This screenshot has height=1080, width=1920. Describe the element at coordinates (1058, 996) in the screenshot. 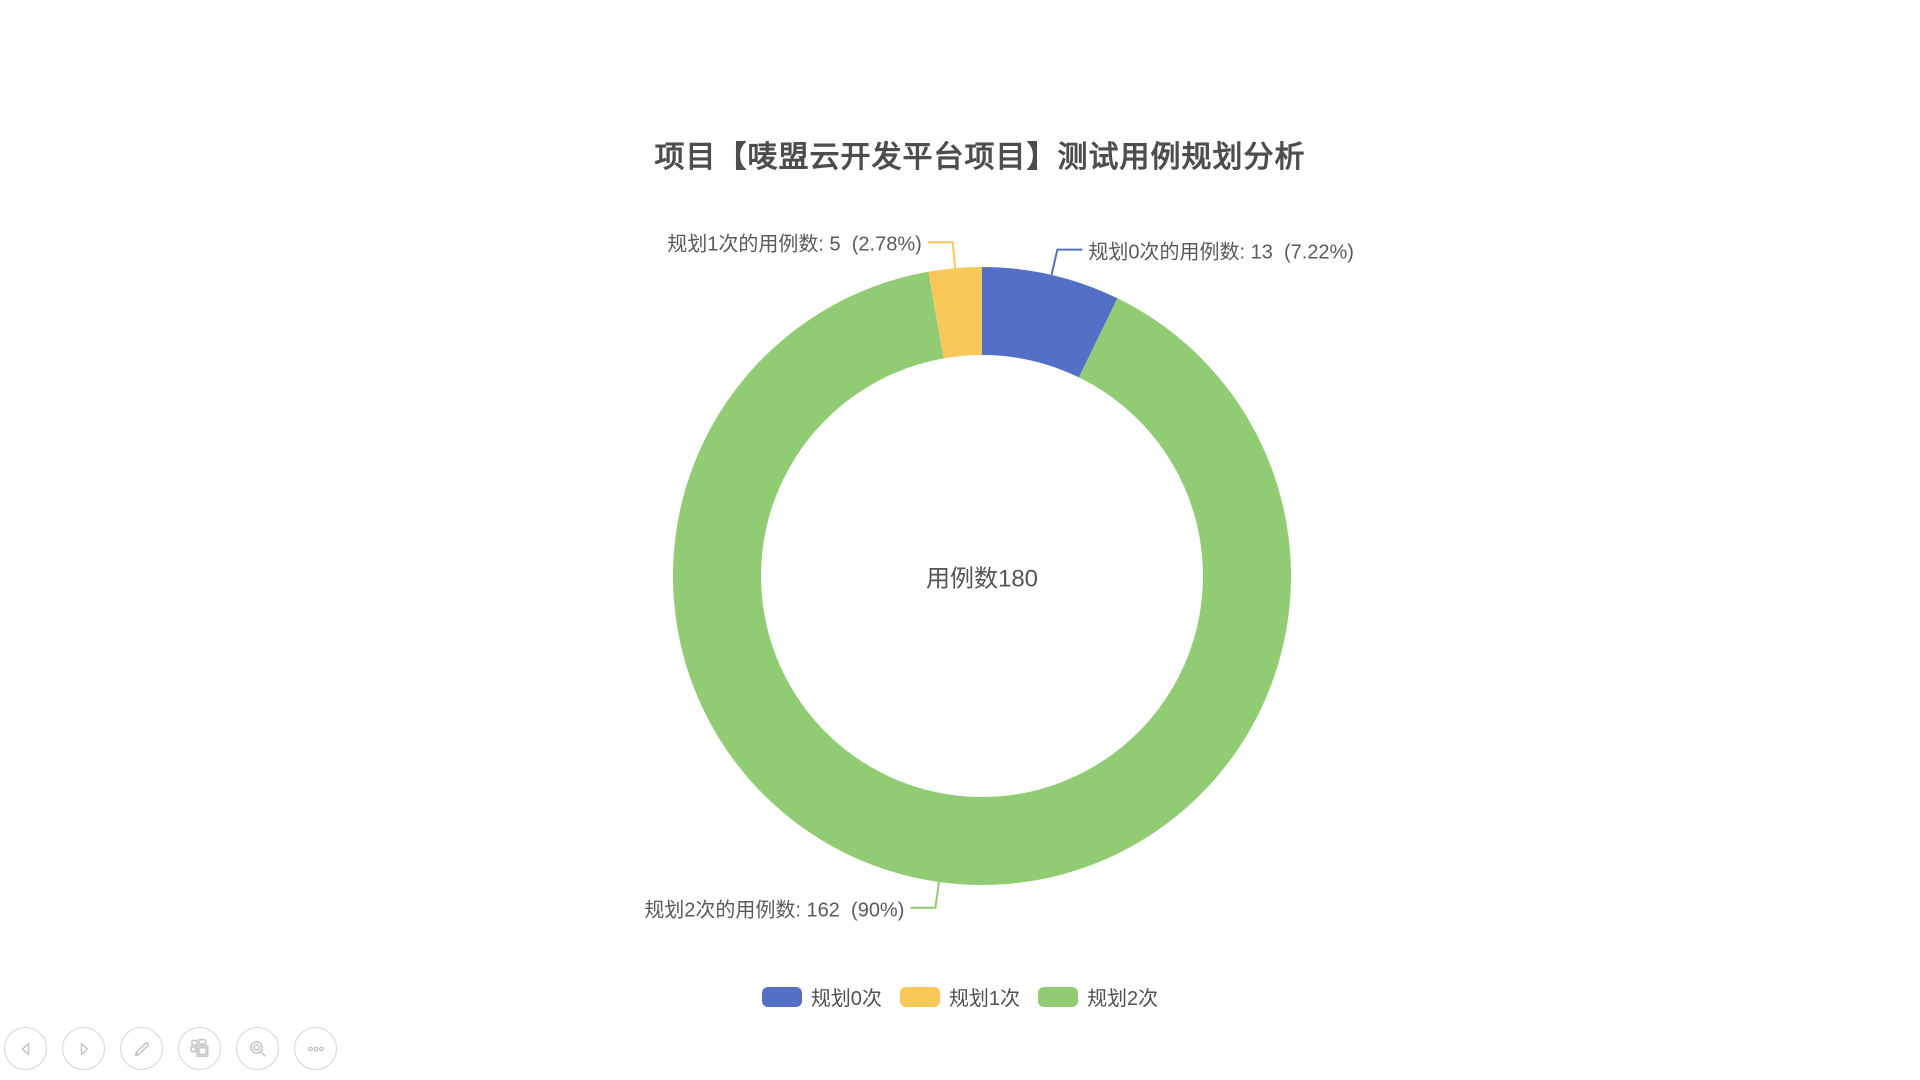

I see `legend-marker-plan2` at that location.